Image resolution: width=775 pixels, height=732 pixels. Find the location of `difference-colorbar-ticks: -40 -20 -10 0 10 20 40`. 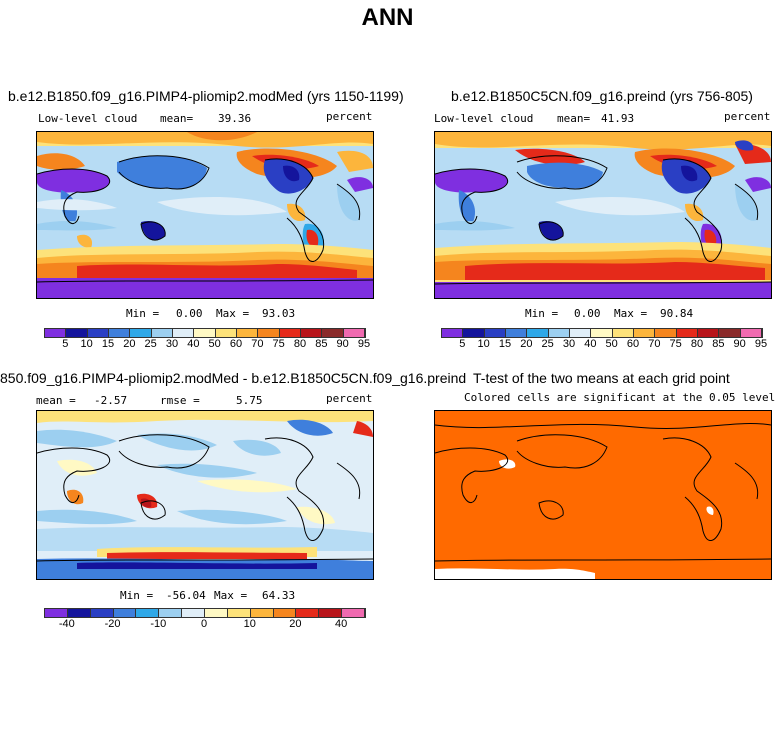

difference-colorbar-ticks: -40 -20 -10 0 10 20 40 is located at coordinates (204, 625).